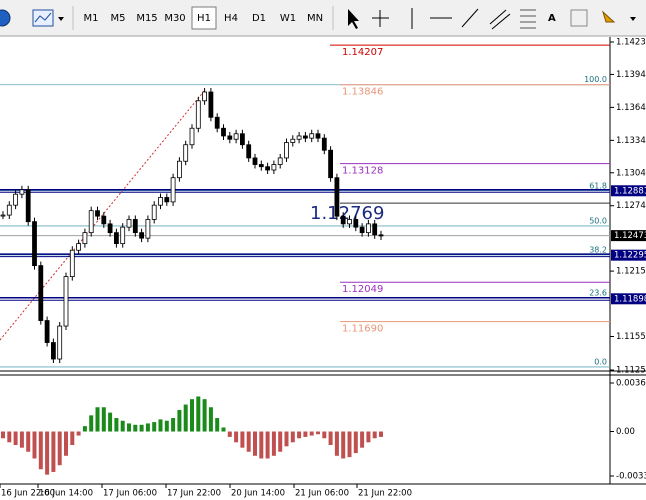  I want to click on price-marker-label: 1.12295, so click(630, 256).